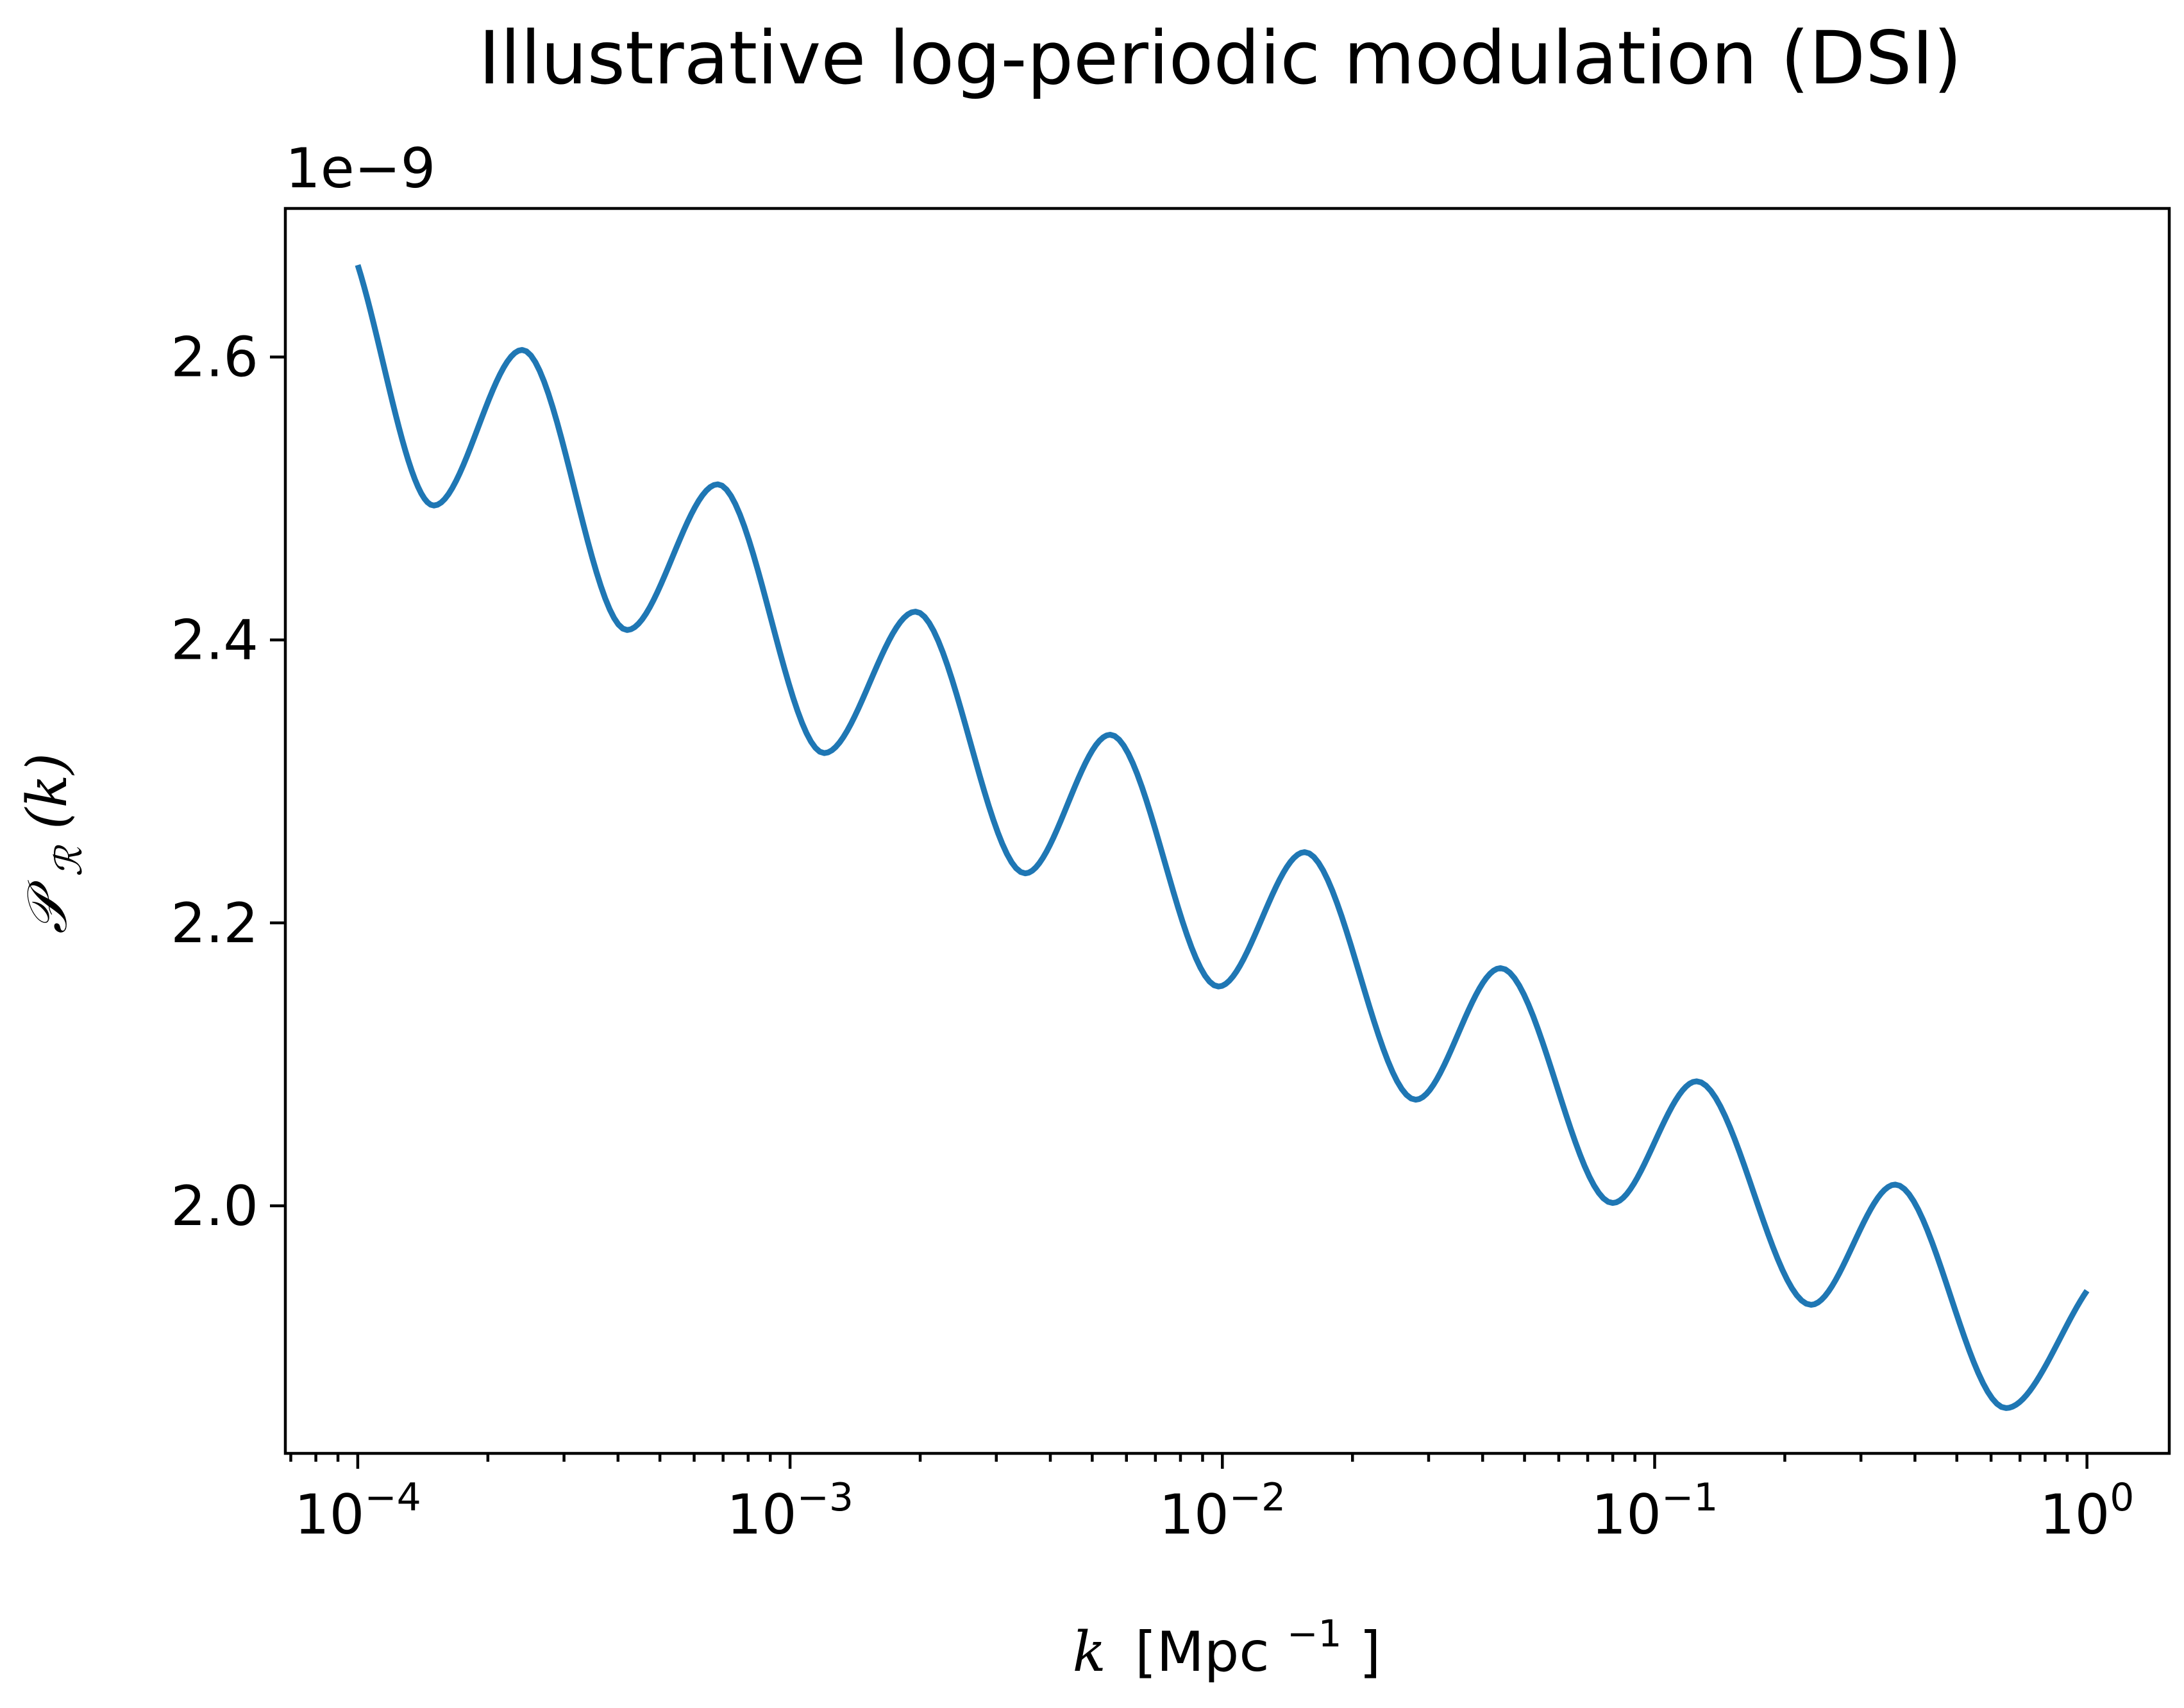  What do you see at coordinates (1202, 1652) in the screenshot?
I see `x-axis-unit: [Mpc` at bounding box center [1202, 1652].